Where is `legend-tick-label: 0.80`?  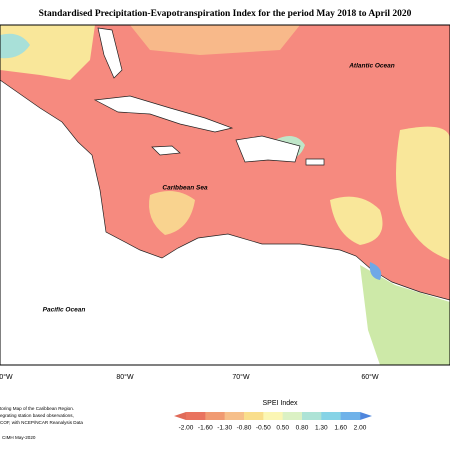
legend-tick-label: 0.80 is located at coordinates (302, 428).